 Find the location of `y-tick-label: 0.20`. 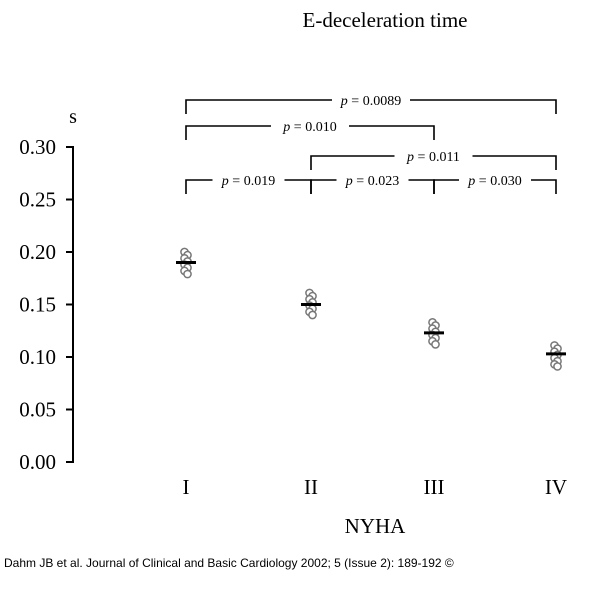

y-tick-label: 0.20 is located at coordinates (37, 252).